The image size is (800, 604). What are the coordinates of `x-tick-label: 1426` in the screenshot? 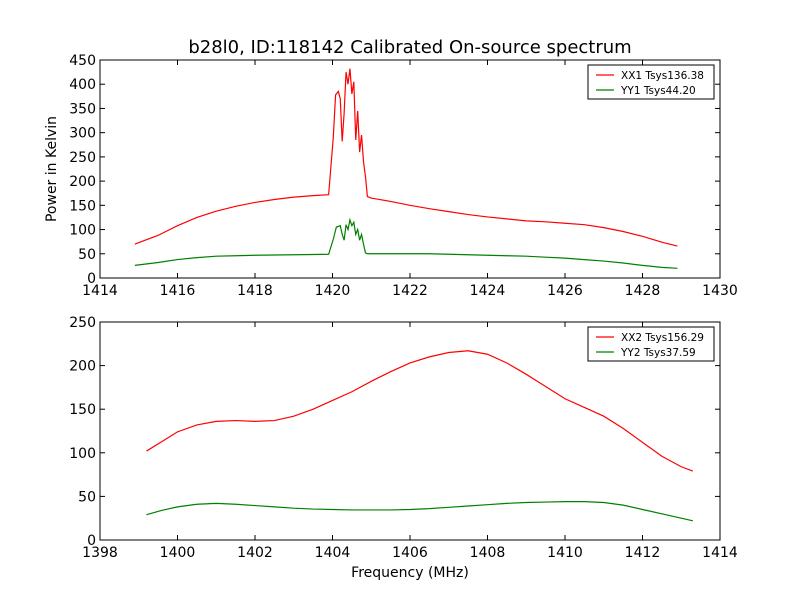 It's located at (565, 291).